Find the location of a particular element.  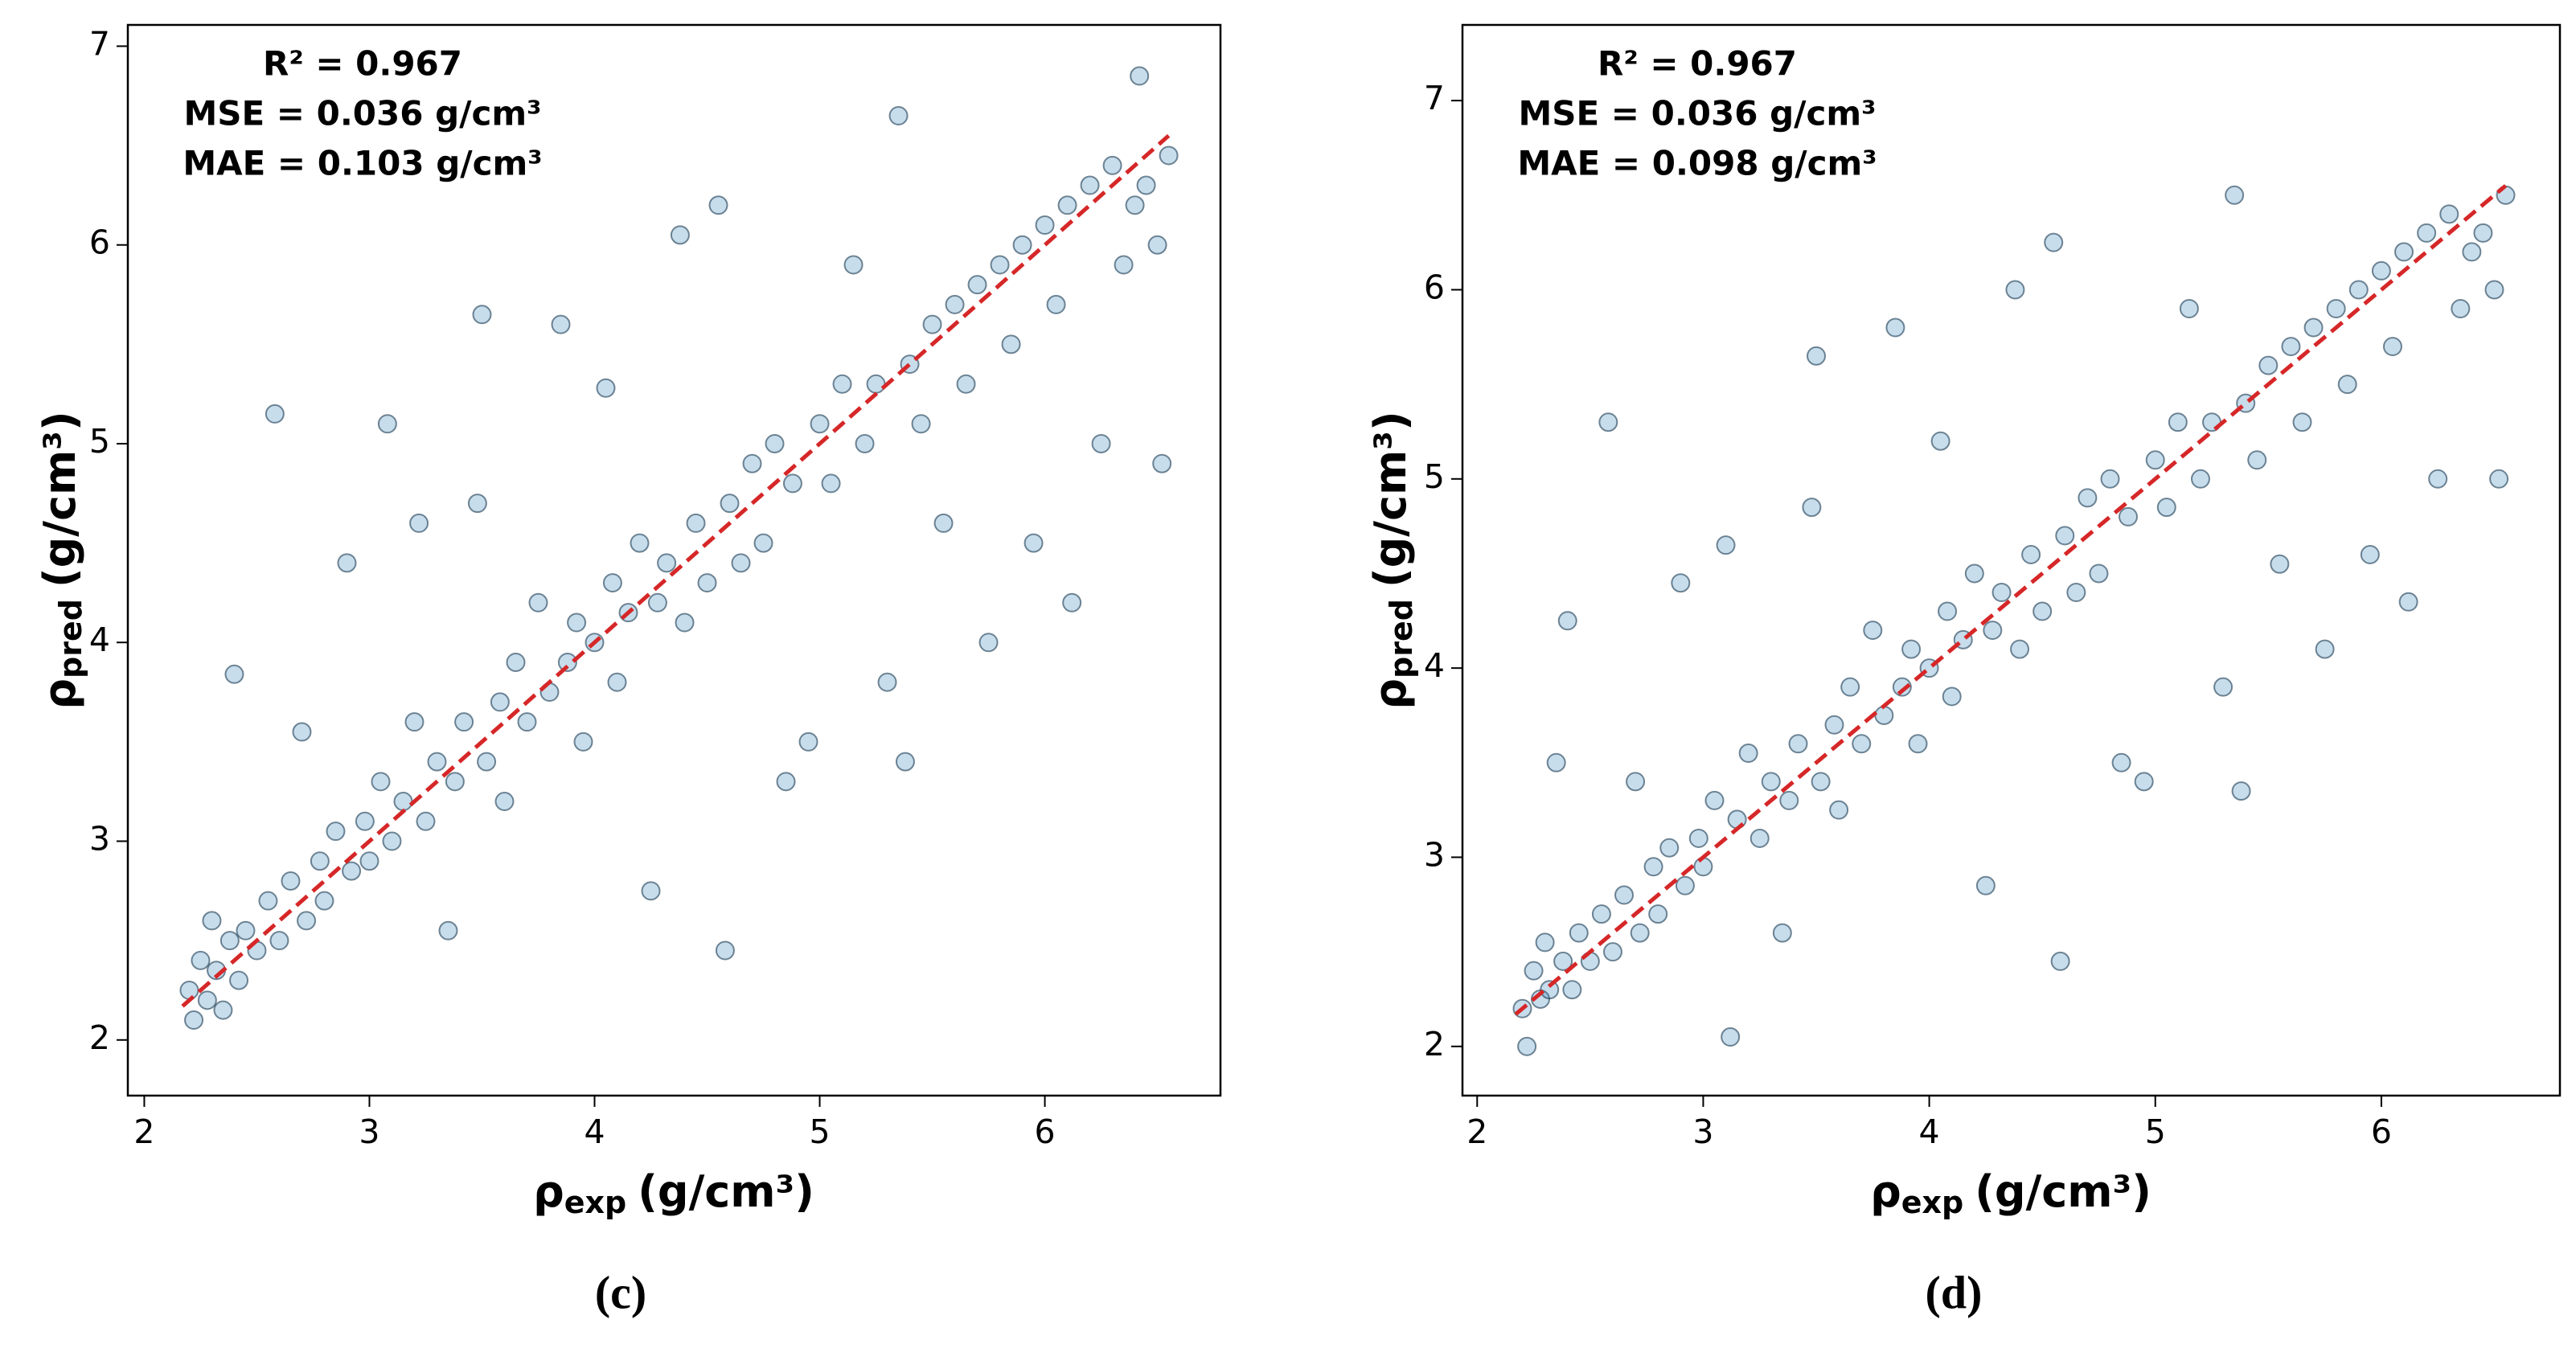

x-tick-label: 3 is located at coordinates (1702, 1131).